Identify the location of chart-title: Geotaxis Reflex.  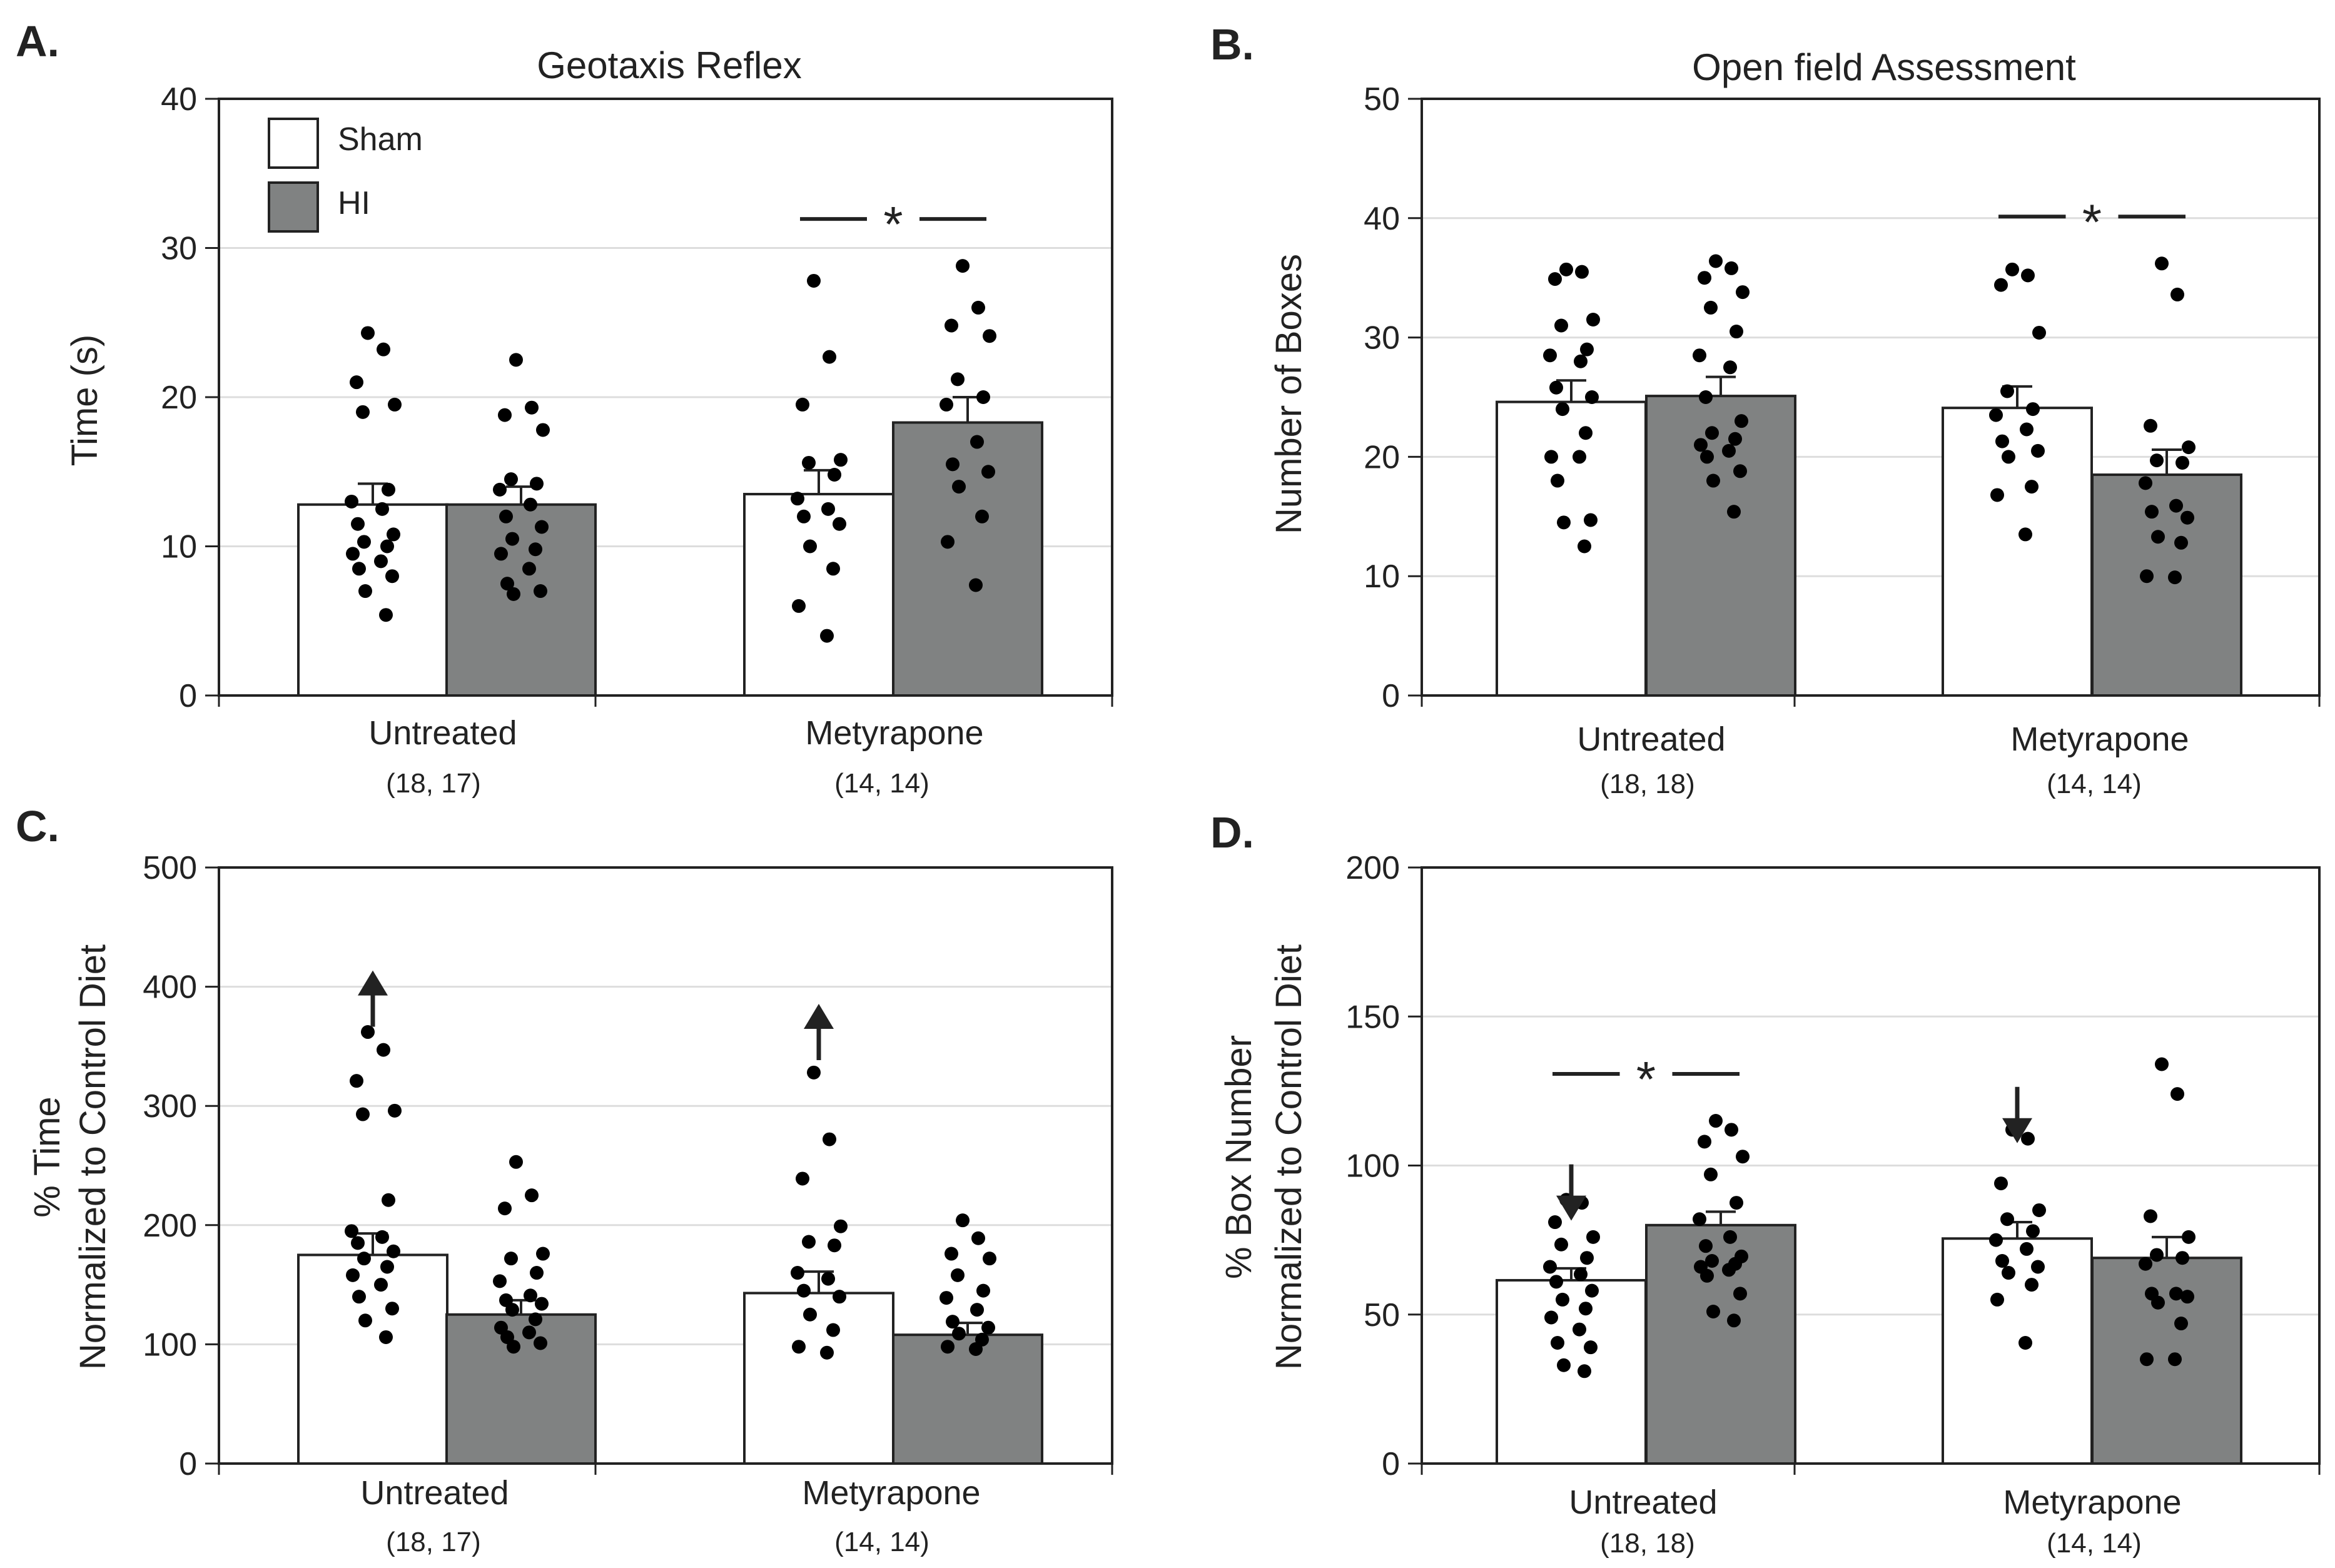
(669, 65).